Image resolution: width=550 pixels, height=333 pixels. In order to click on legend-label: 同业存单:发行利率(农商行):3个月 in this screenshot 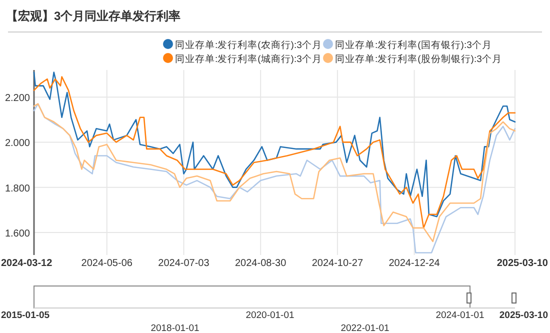, I will do `click(248, 45)`.